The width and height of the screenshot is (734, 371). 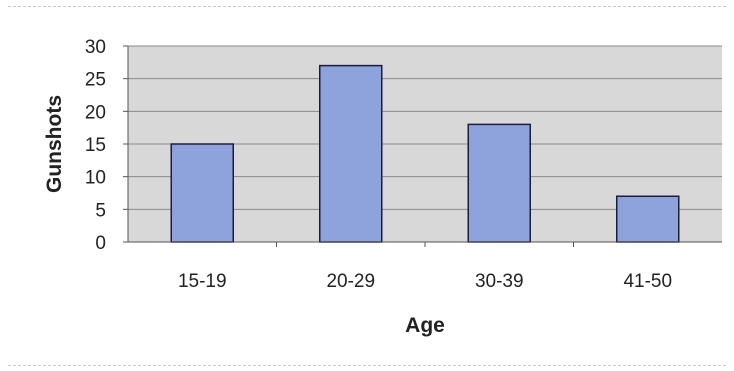 I want to click on y-tick-label: 15, so click(x=95, y=145).